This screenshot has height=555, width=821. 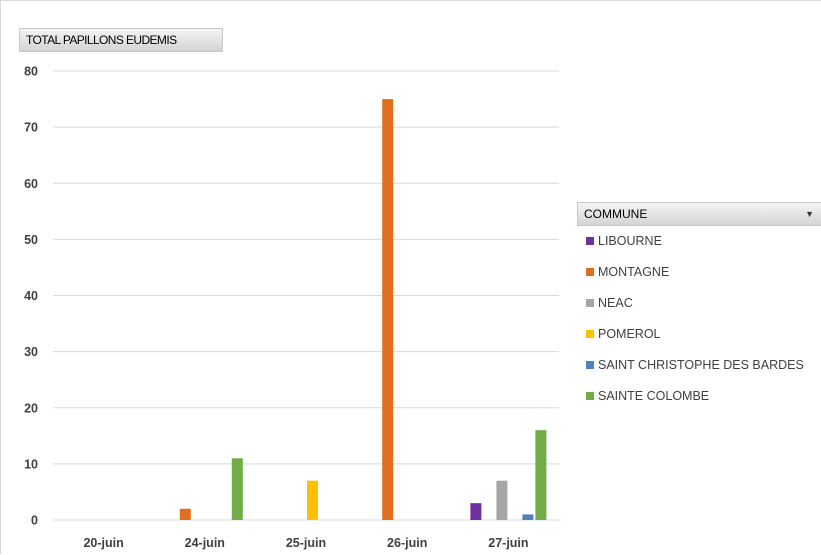 I want to click on x-tick-label: 25-juin, so click(x=306, y=543).